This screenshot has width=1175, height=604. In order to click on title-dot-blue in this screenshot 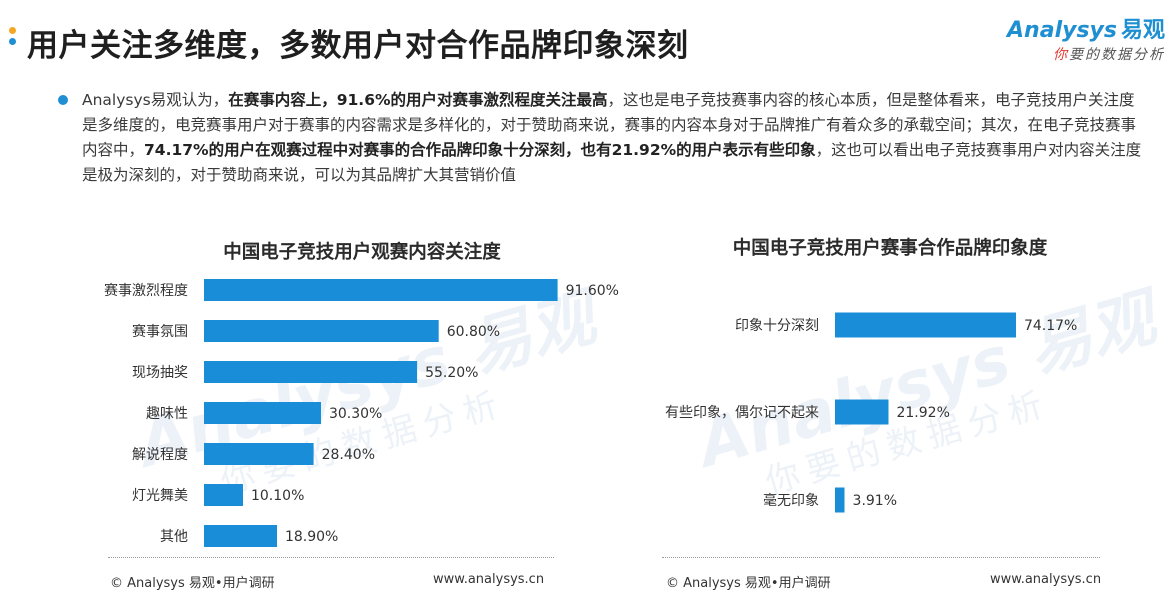, I will do `click(12, 41)`.